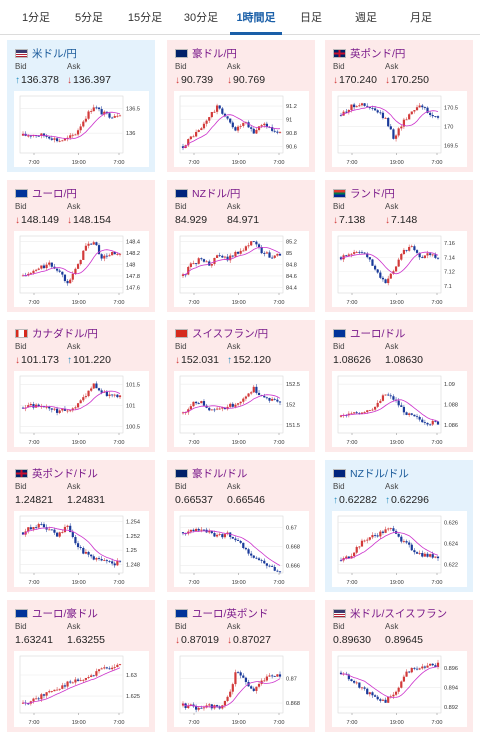 This screenshot has width=480, height=738. I want to click on candlestick-chart: 91.2 91 90.8 90.6 7:00 19:00 7:00, so click(241, 129).